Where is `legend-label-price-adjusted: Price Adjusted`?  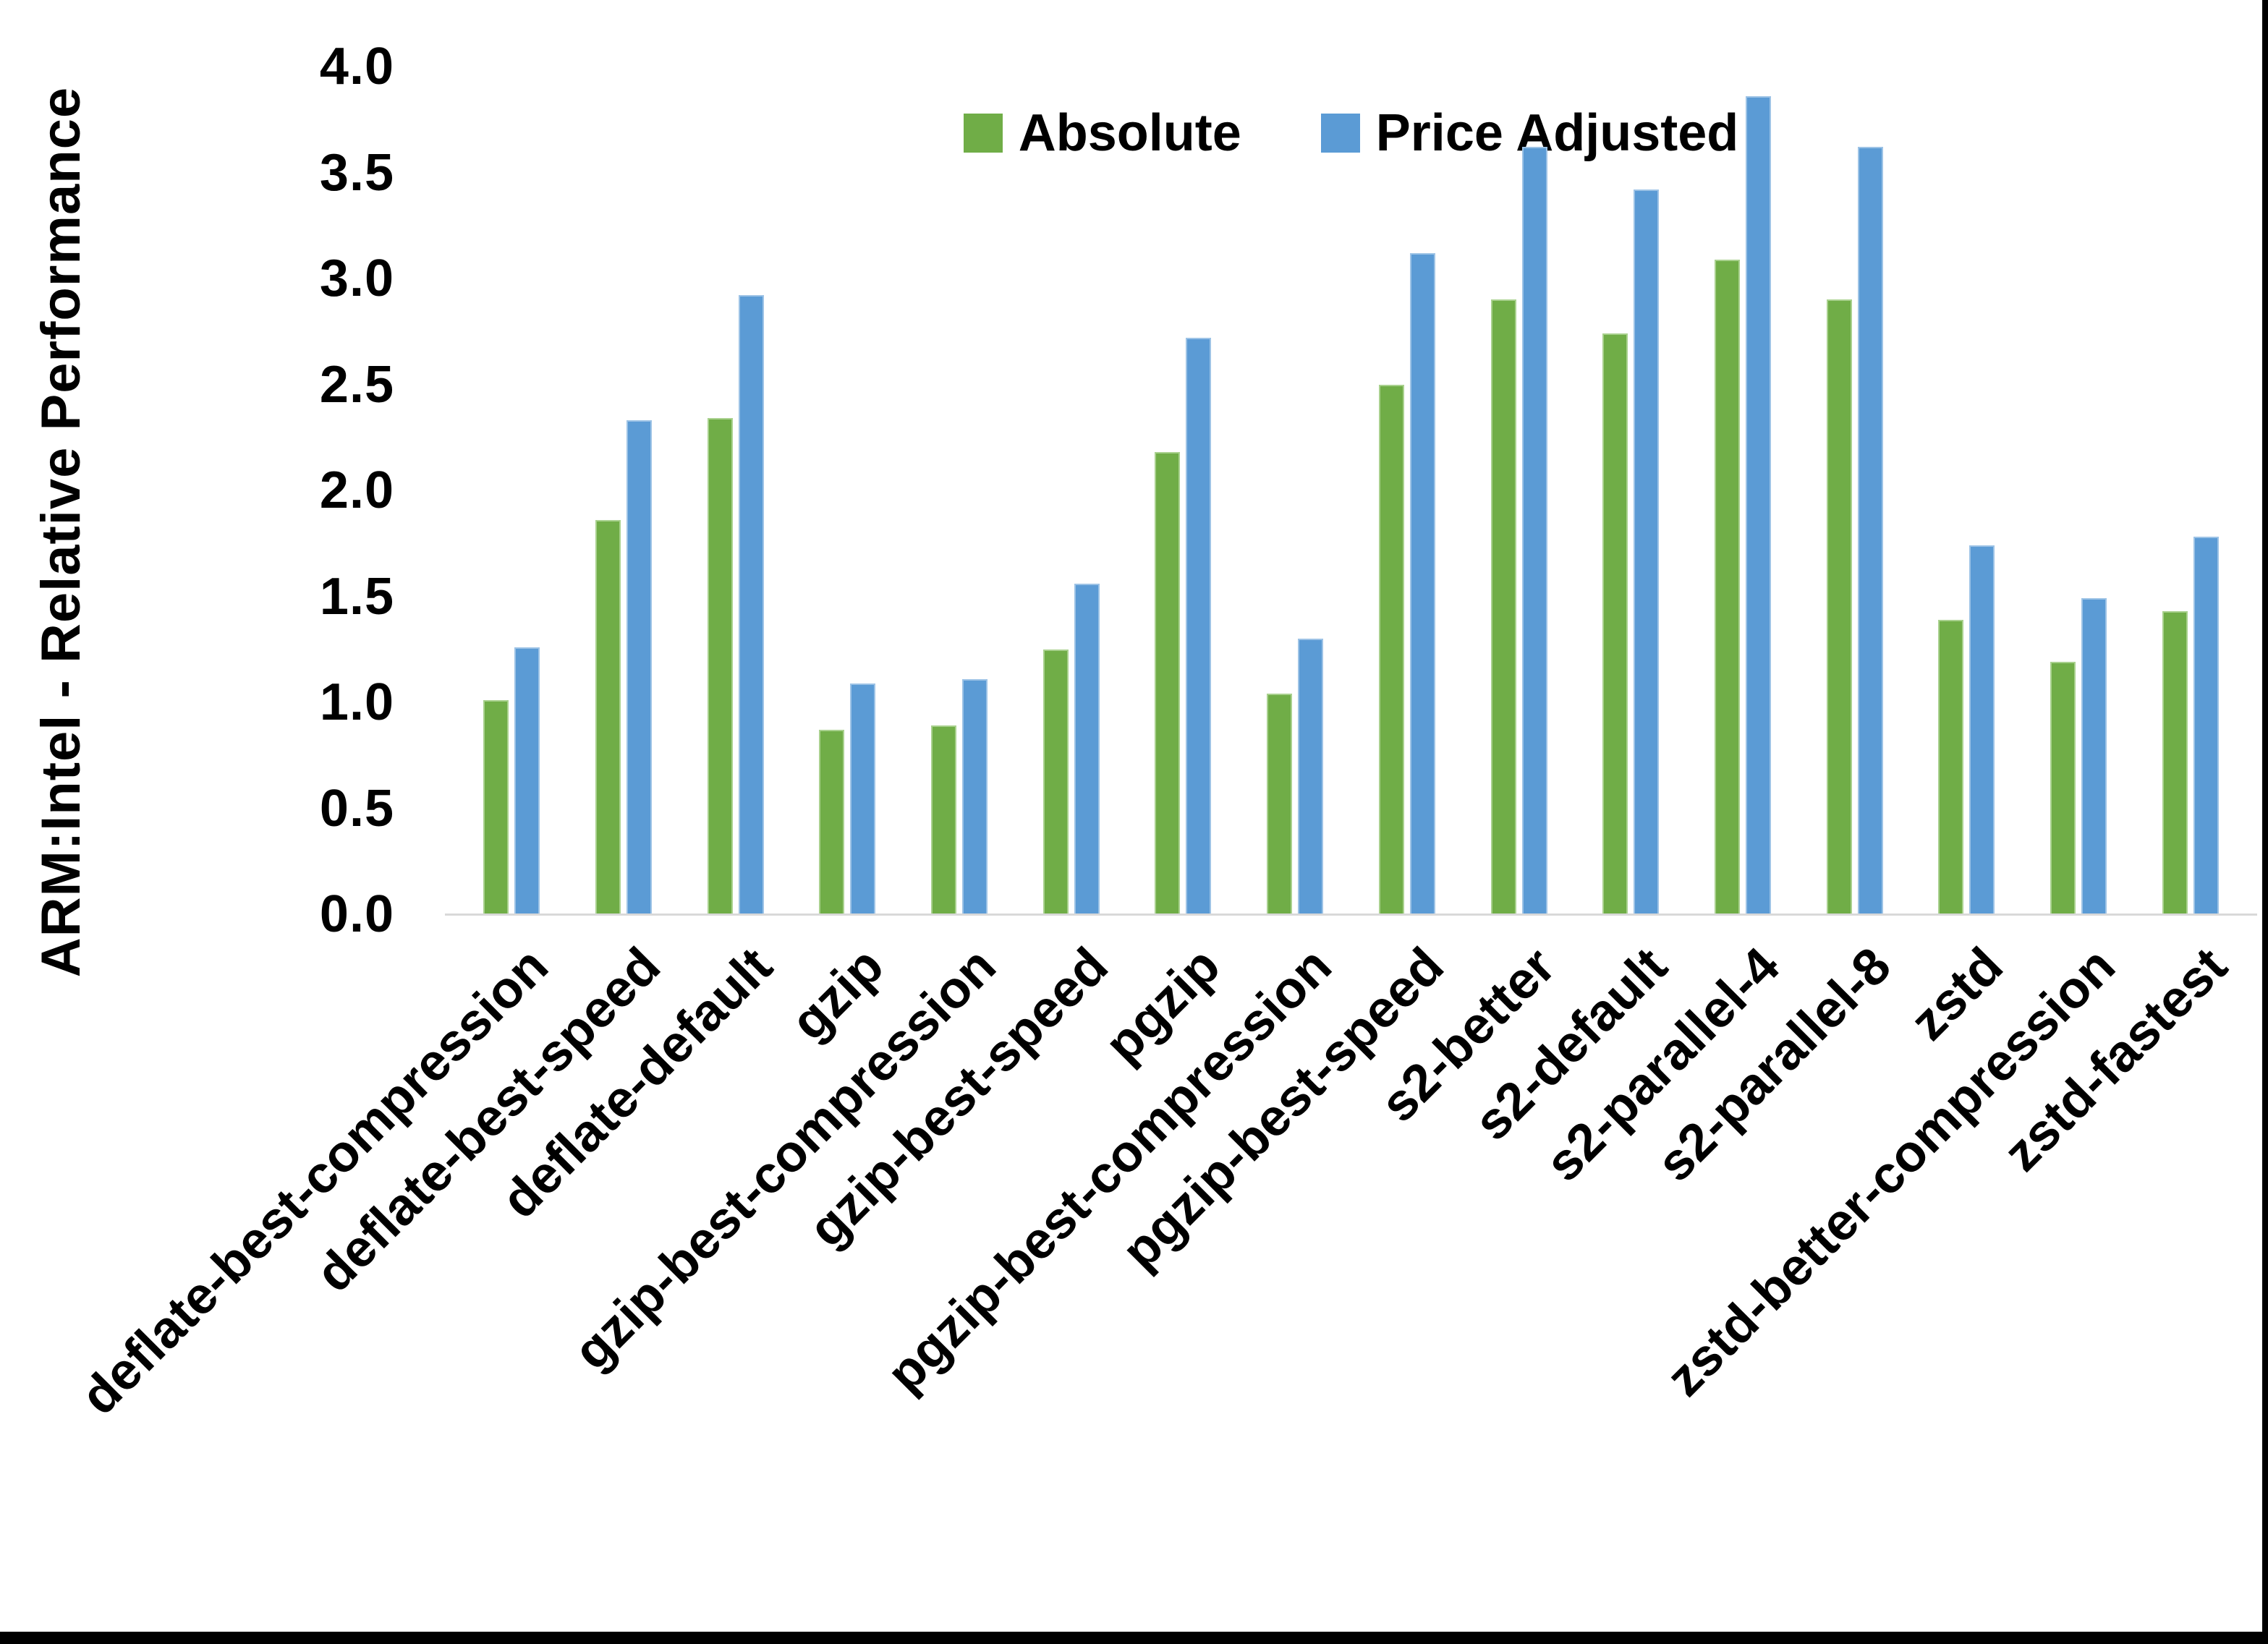
legend-label-price-adjusted: Price Adjusted is located at coordinates (1557, 133).